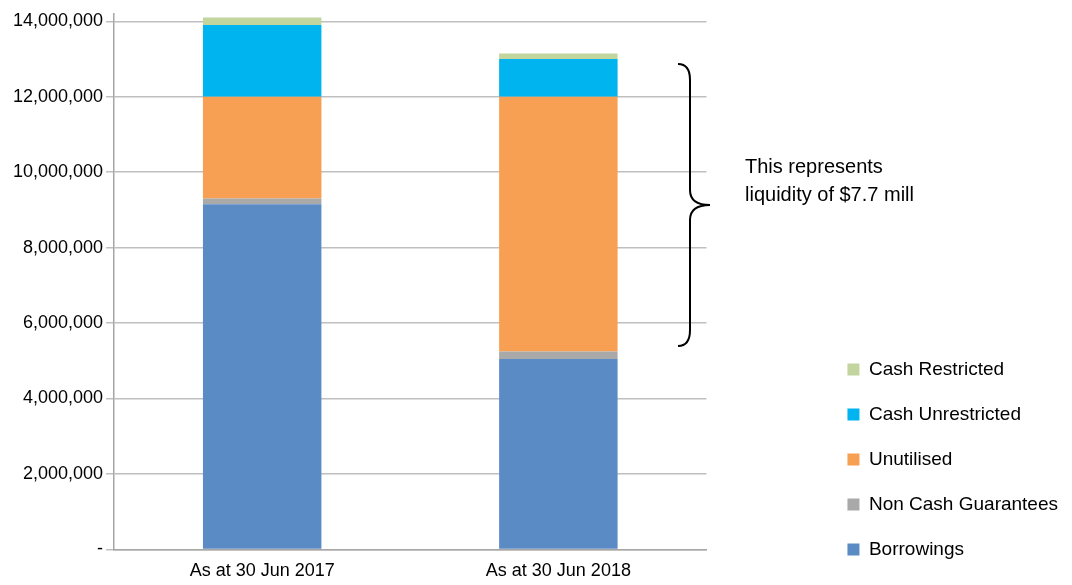 The width and height of the screenshot is (1072, 585). I want to click on legend-label: Borrowings, so click(916, 548).